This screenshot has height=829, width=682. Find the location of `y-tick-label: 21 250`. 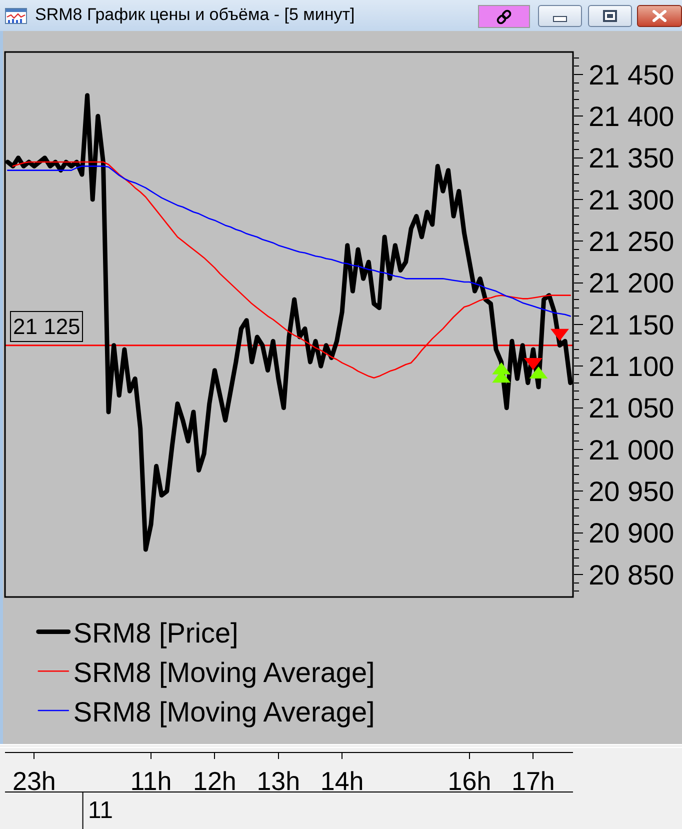

y-tick-label: 21 250 is located at coordinates (631, 241).